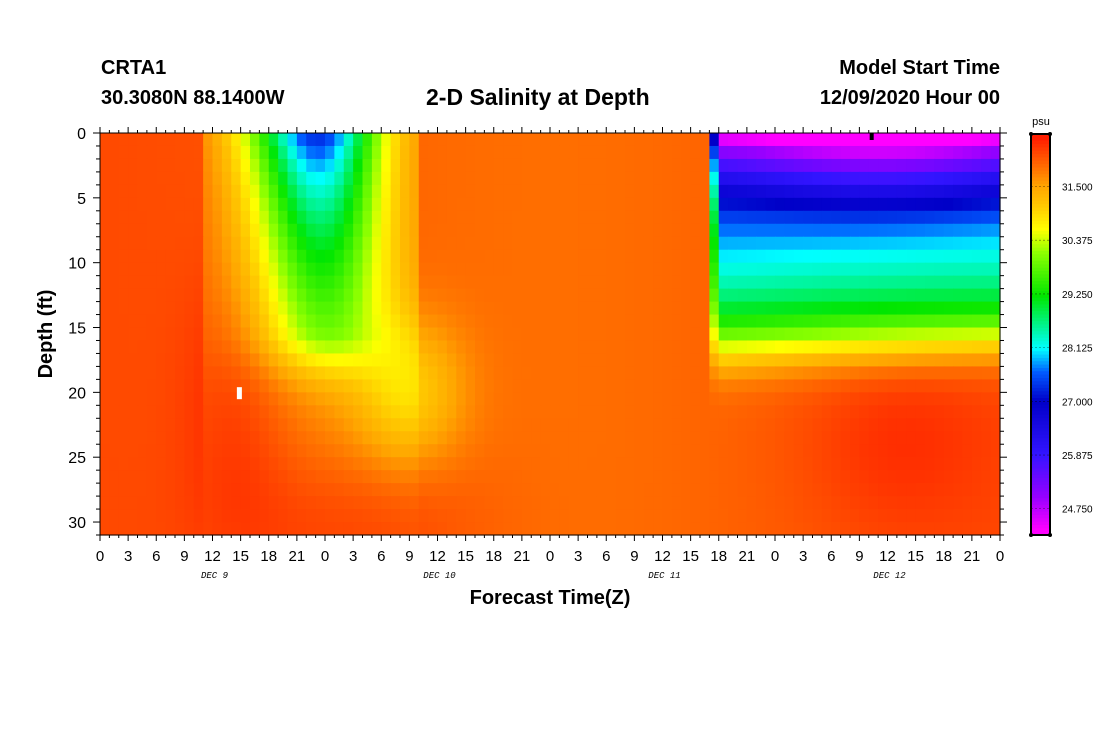 This screenshot has height=750, width=1100. What do you see at coordinates (156, 556) in the screenshot?
I see `x-tick-label: 6` at bounding box center [156, 556].